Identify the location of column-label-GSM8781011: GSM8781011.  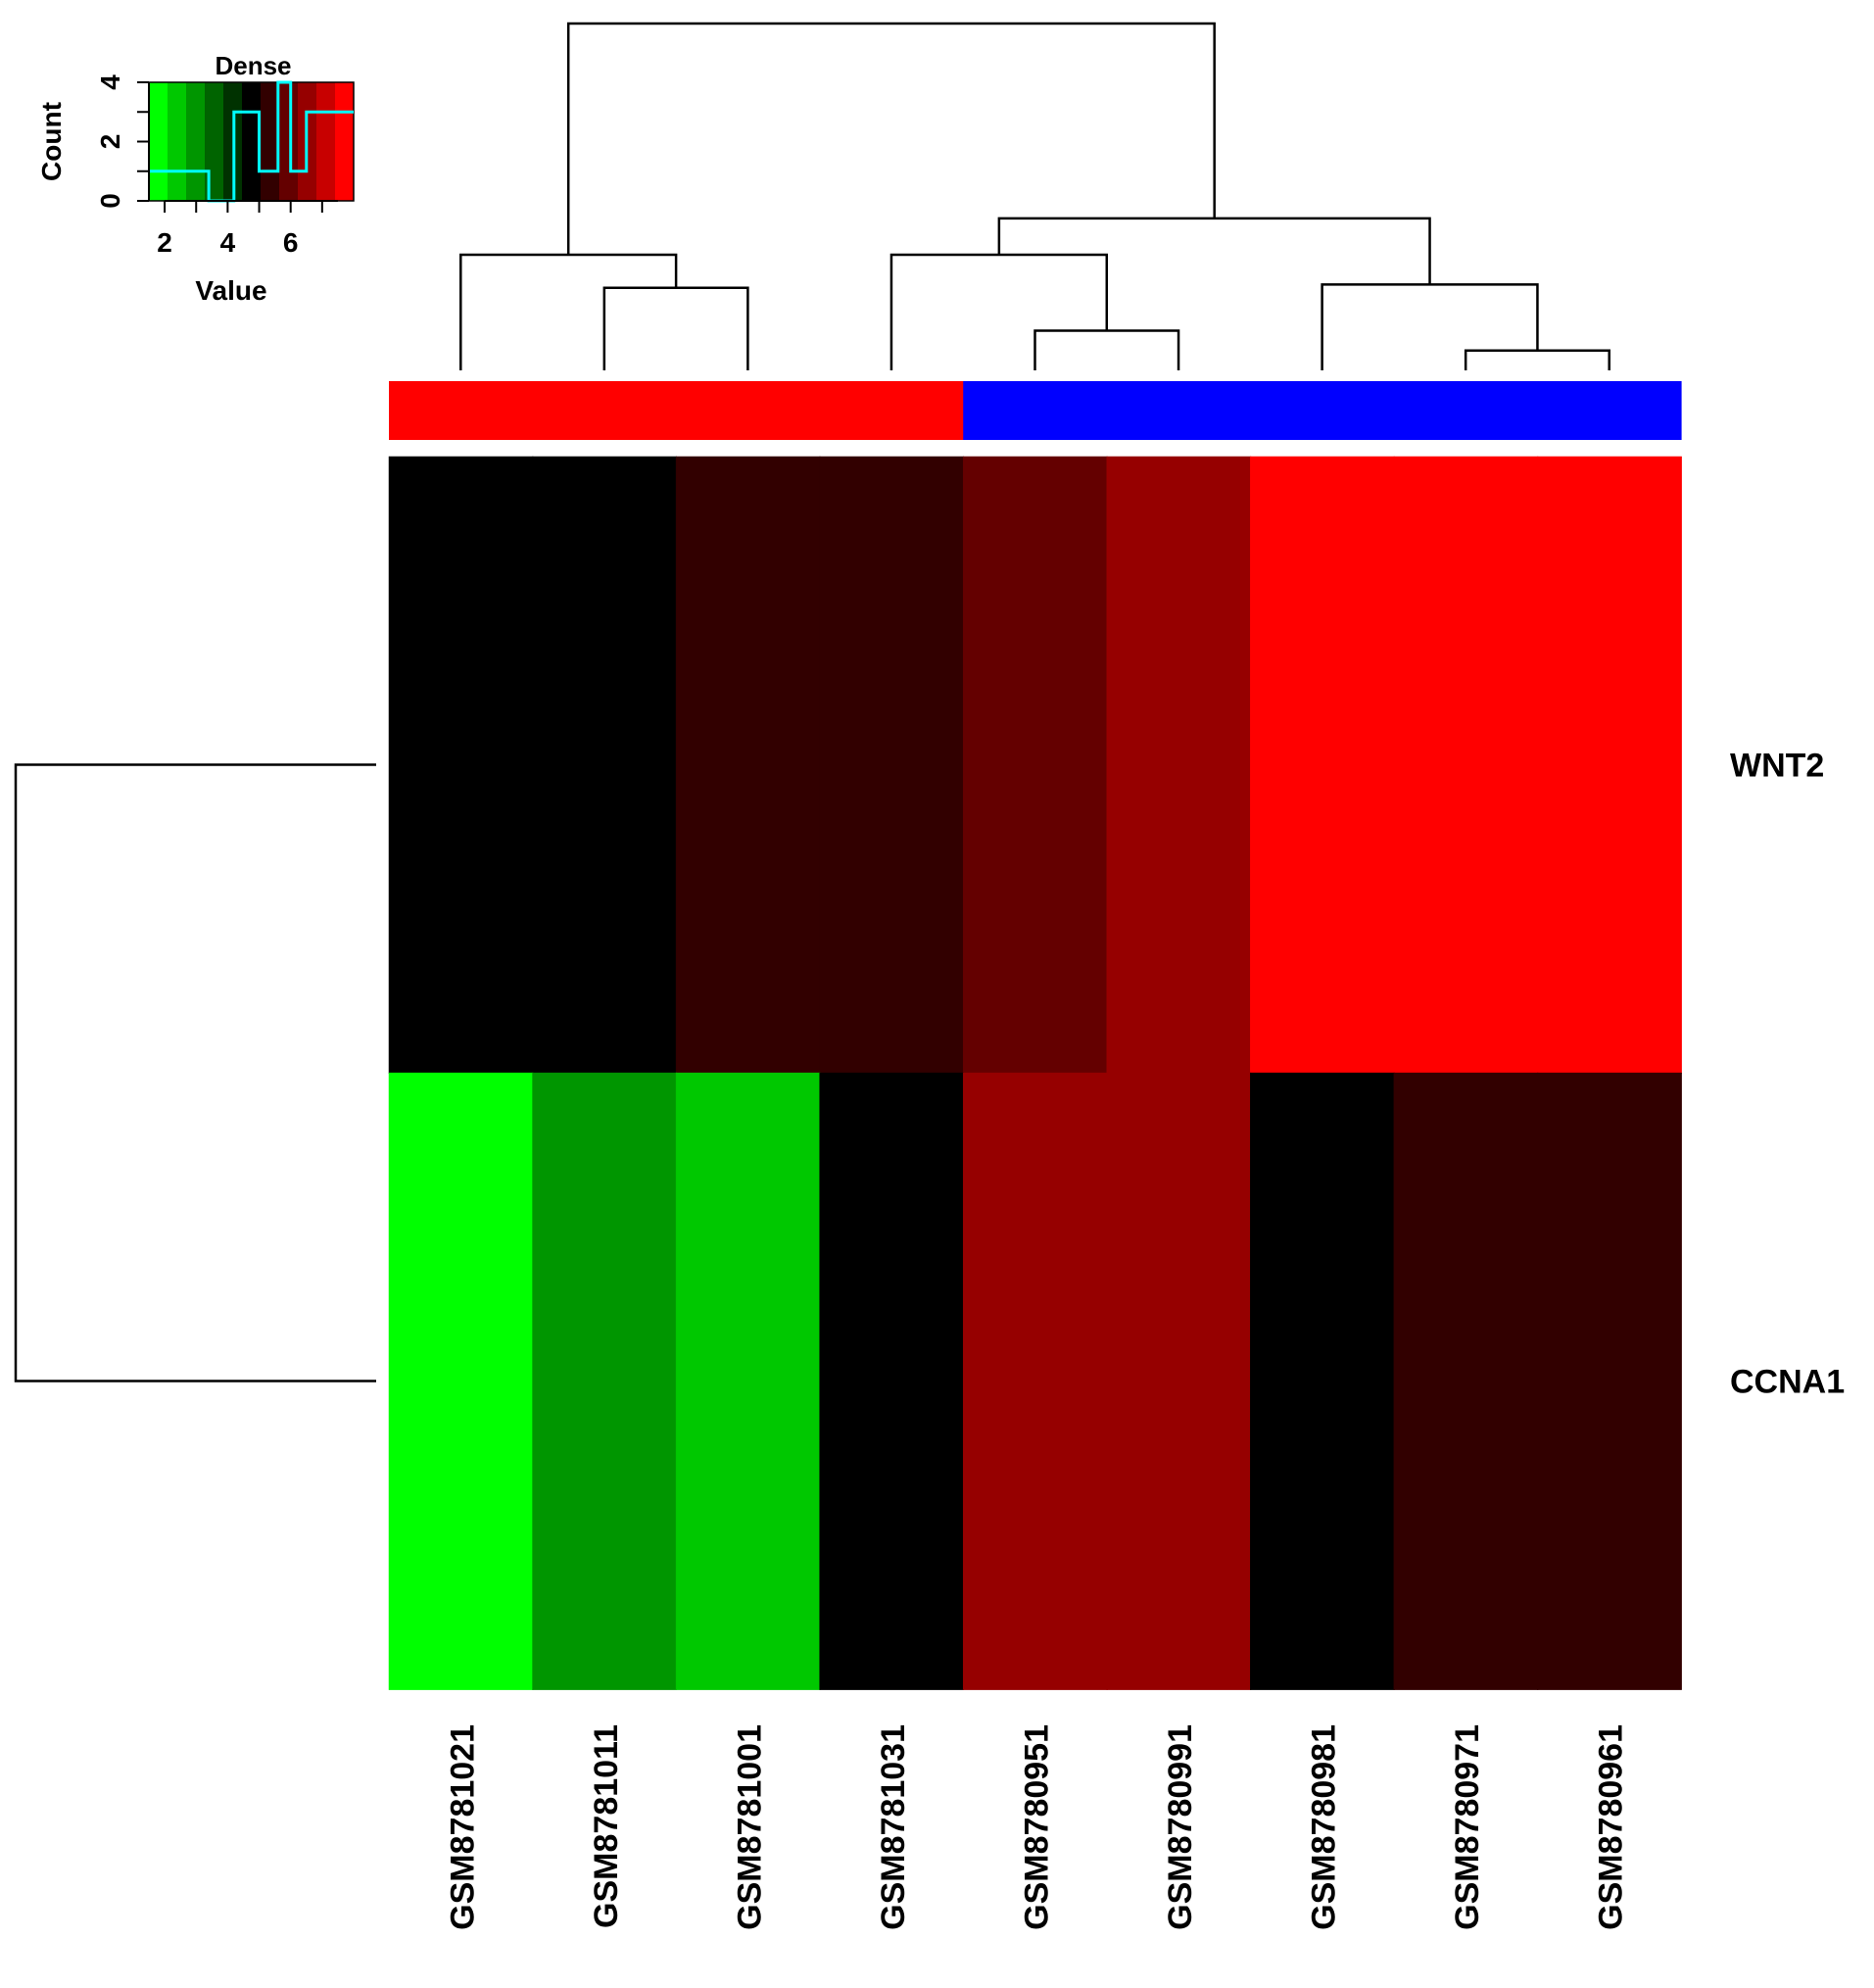
(606, 1826).